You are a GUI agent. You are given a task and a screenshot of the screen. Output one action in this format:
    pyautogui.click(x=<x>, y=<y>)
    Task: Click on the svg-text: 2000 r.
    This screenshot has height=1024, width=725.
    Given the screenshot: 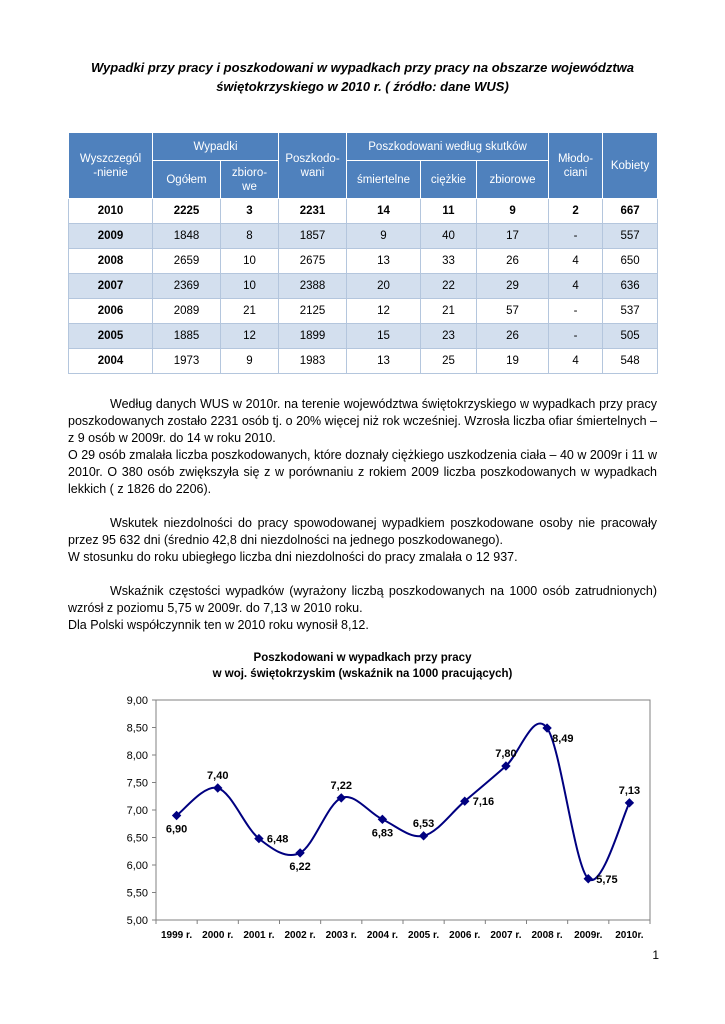 What is the action you would take?
    pyautogui.click(x=217, y=935)
    